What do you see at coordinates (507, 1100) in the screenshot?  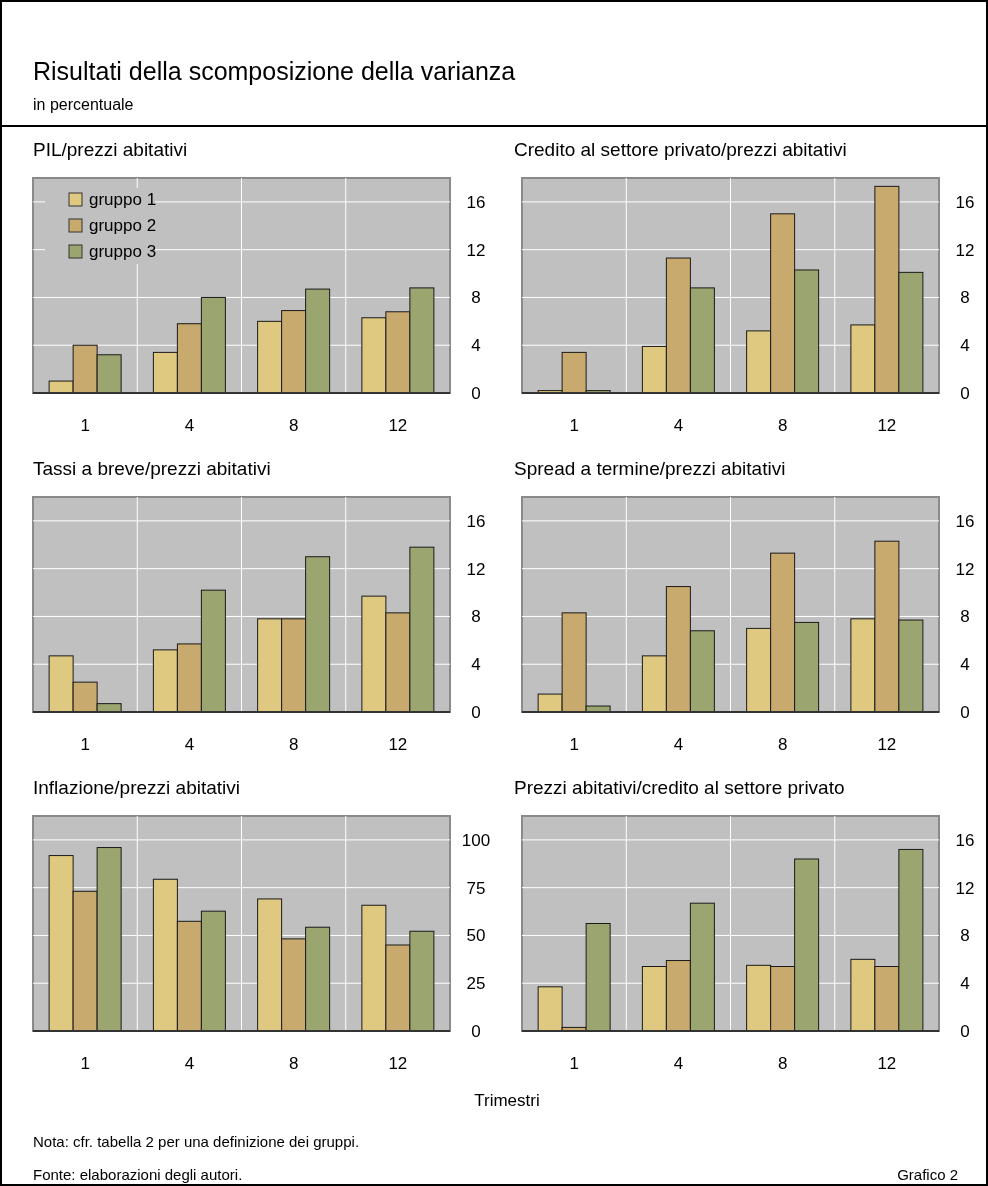 I see `x-axis-title: Trimestri` at bounding box center [507, 1100].